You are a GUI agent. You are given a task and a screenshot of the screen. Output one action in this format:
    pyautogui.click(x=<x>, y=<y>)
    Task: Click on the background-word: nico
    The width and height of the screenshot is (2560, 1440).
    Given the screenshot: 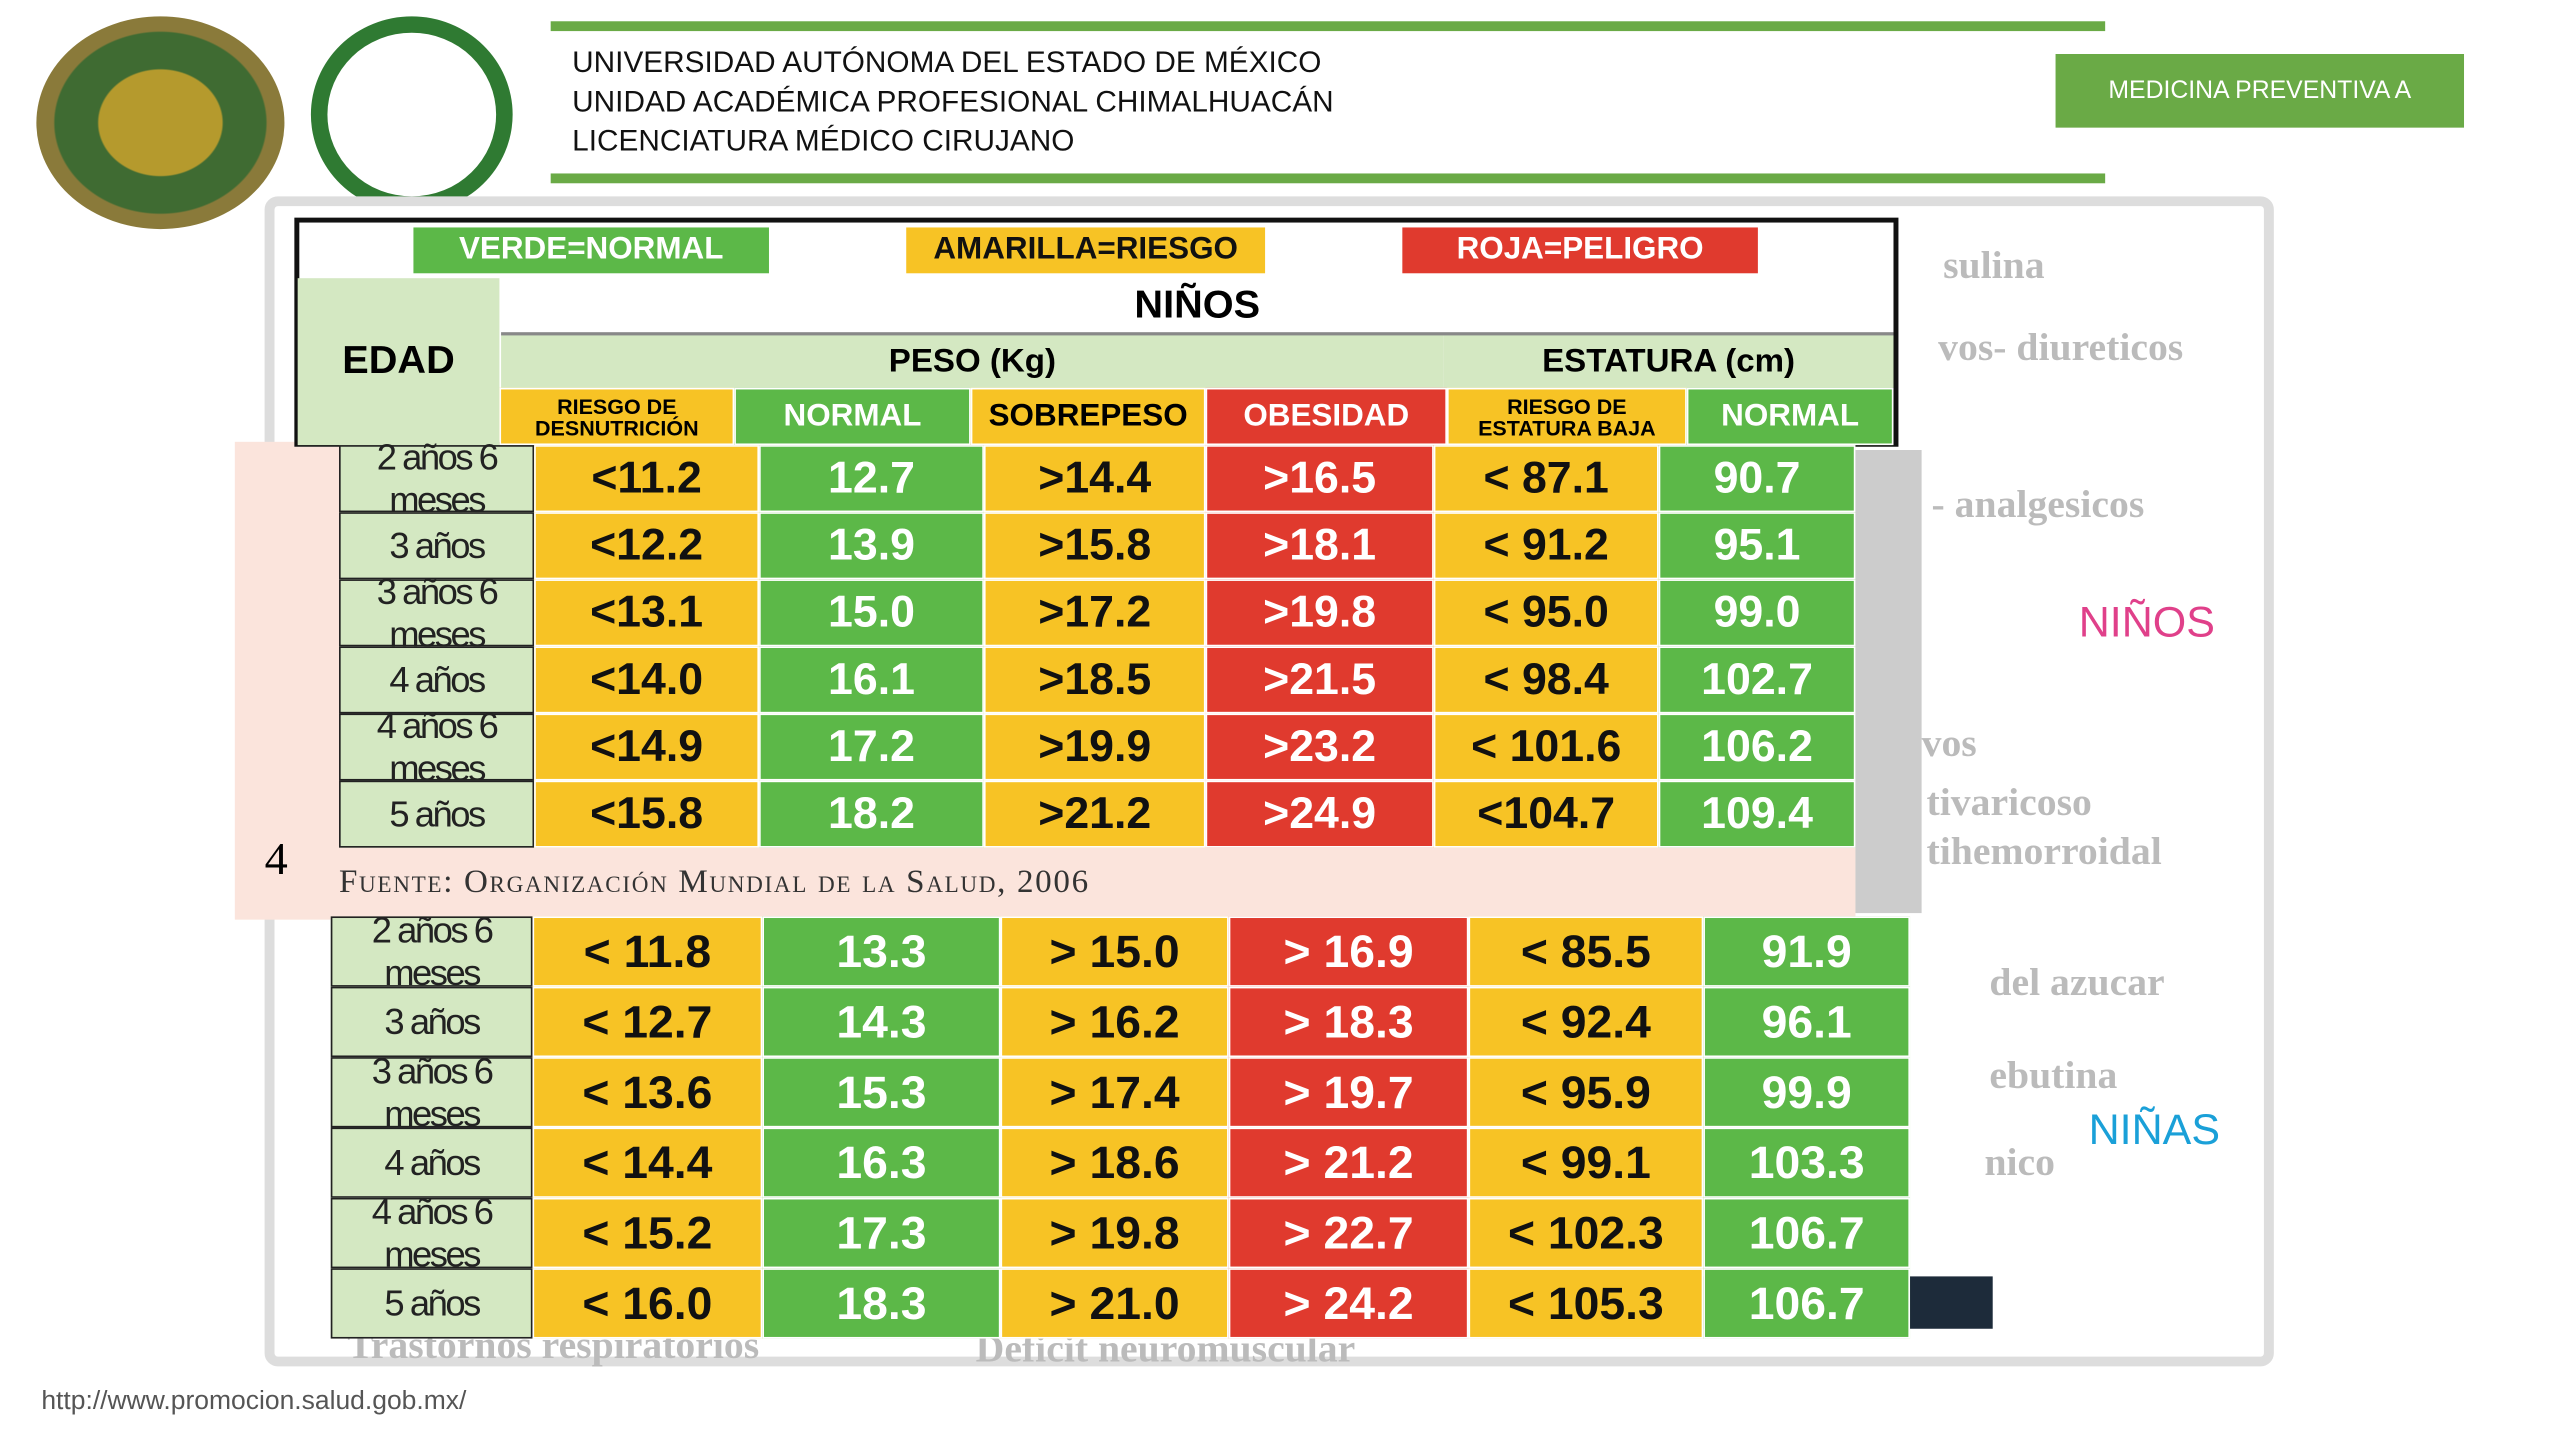 What is the action you would take?
    pyautogui.click(x=2020, y=1163)
    